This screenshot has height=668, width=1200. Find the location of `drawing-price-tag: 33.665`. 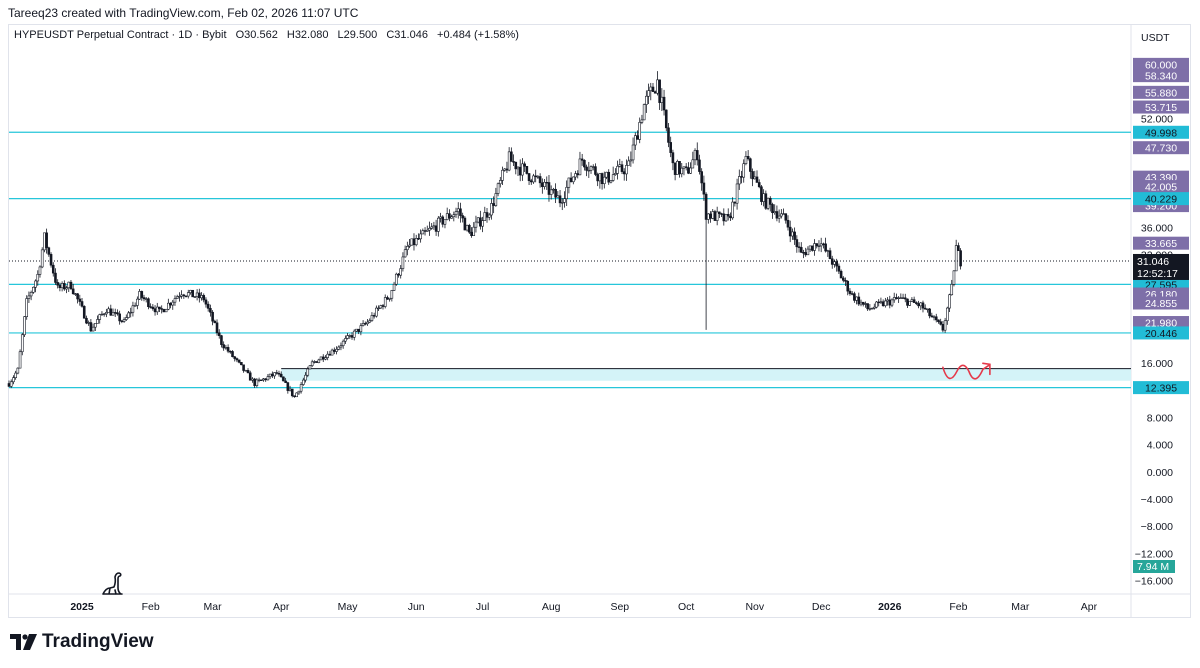

drawing-price-tag: 33.665 is located at coordinates (1161, 243).